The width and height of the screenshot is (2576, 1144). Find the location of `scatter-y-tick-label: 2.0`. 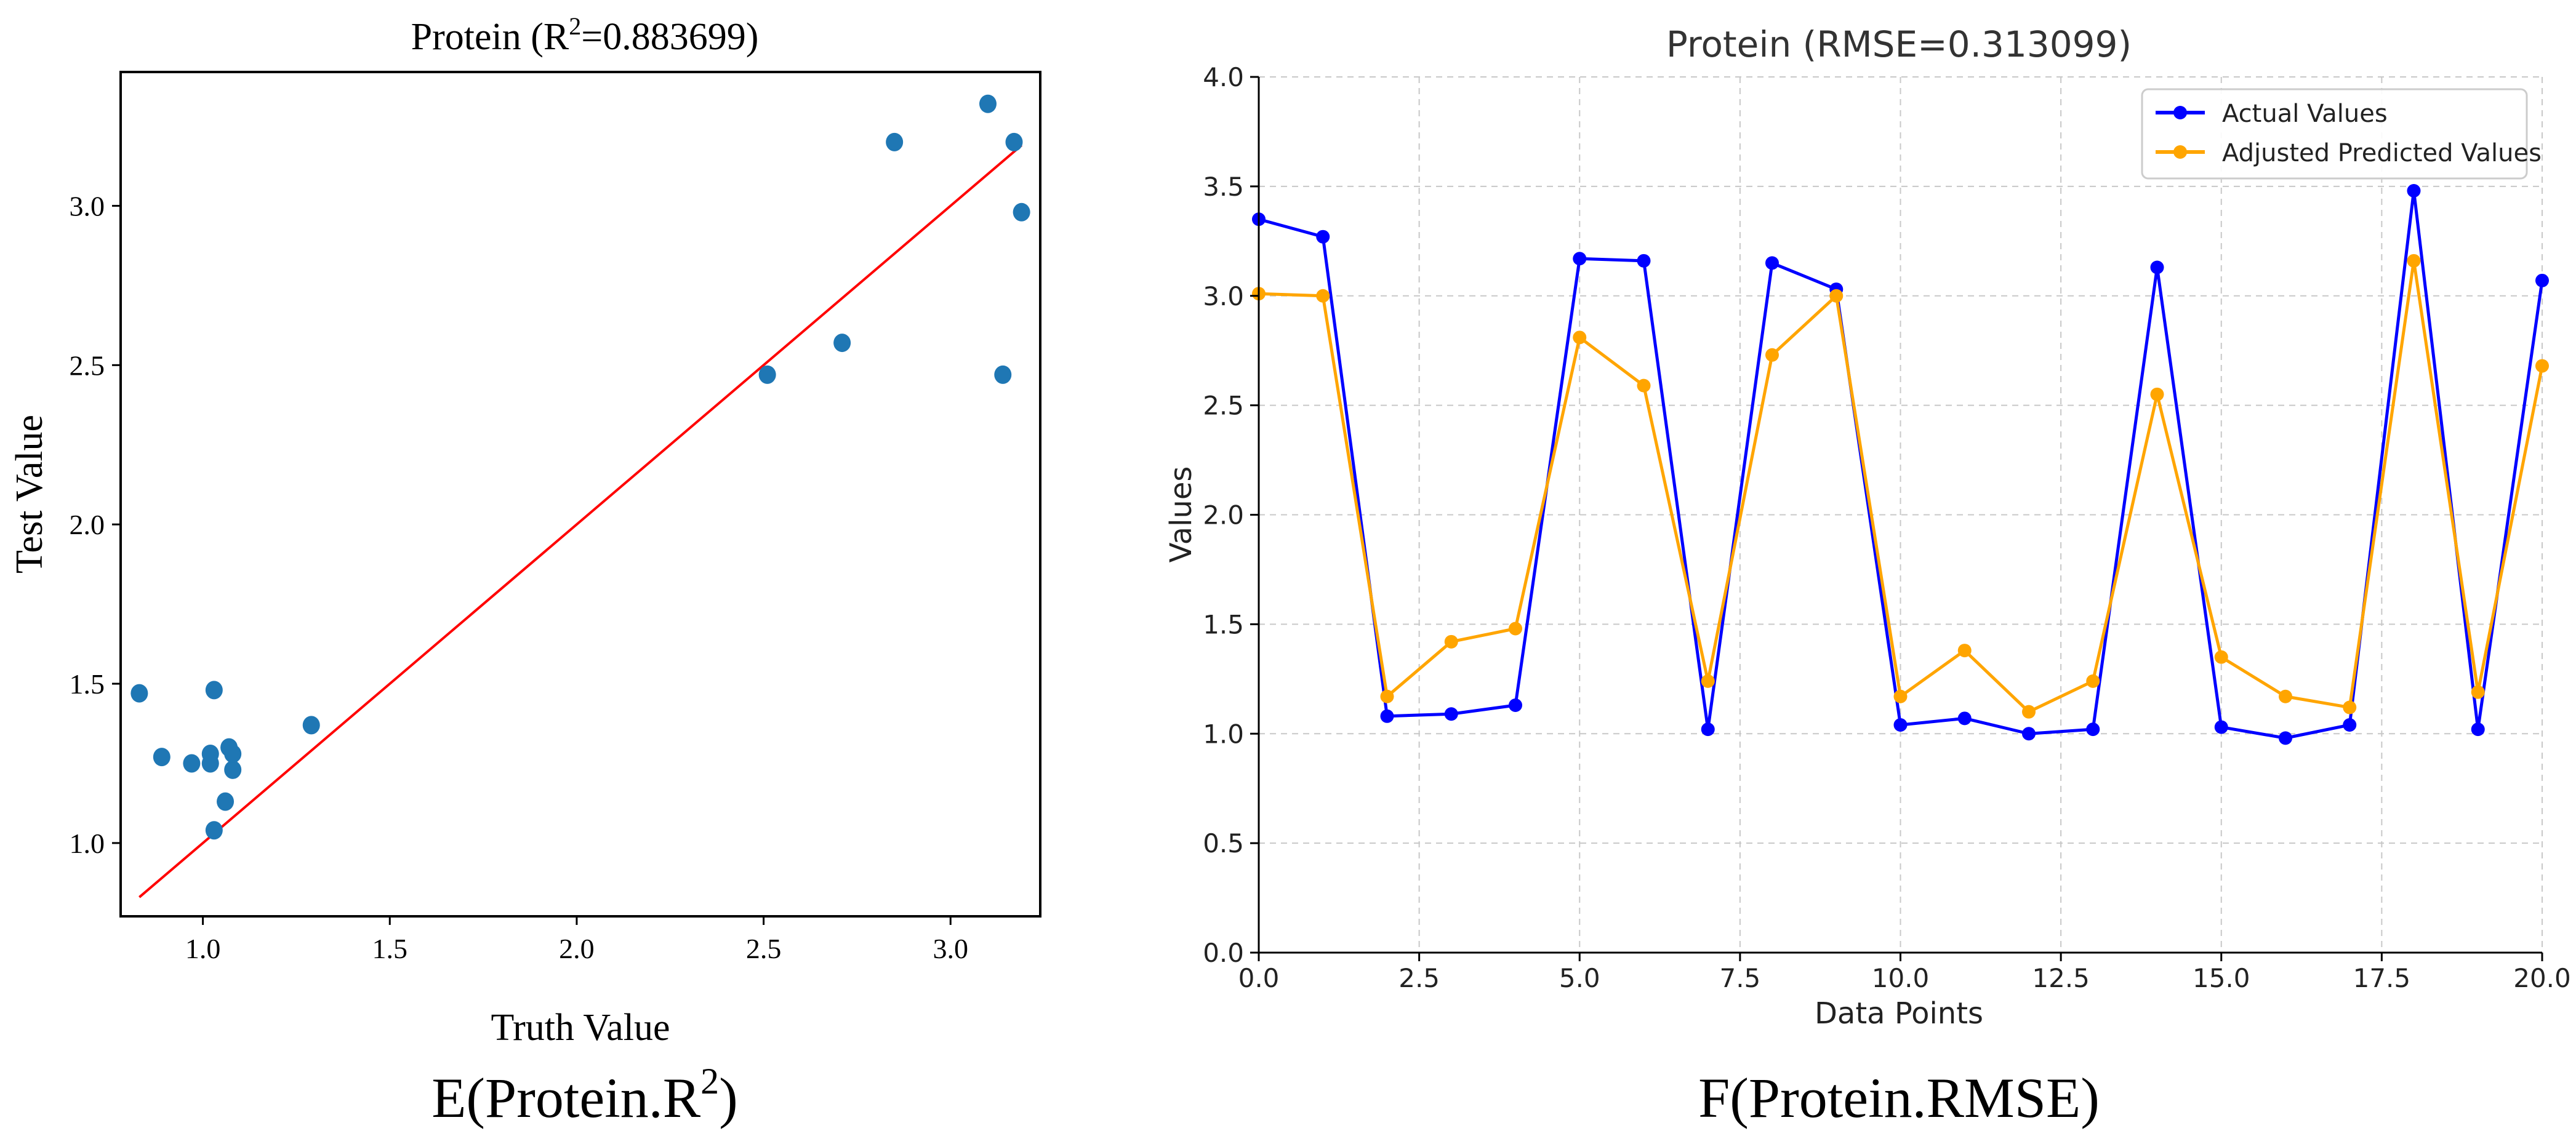

scatter-y-tick-label: 2.0 is located at coordinates (88, 524).